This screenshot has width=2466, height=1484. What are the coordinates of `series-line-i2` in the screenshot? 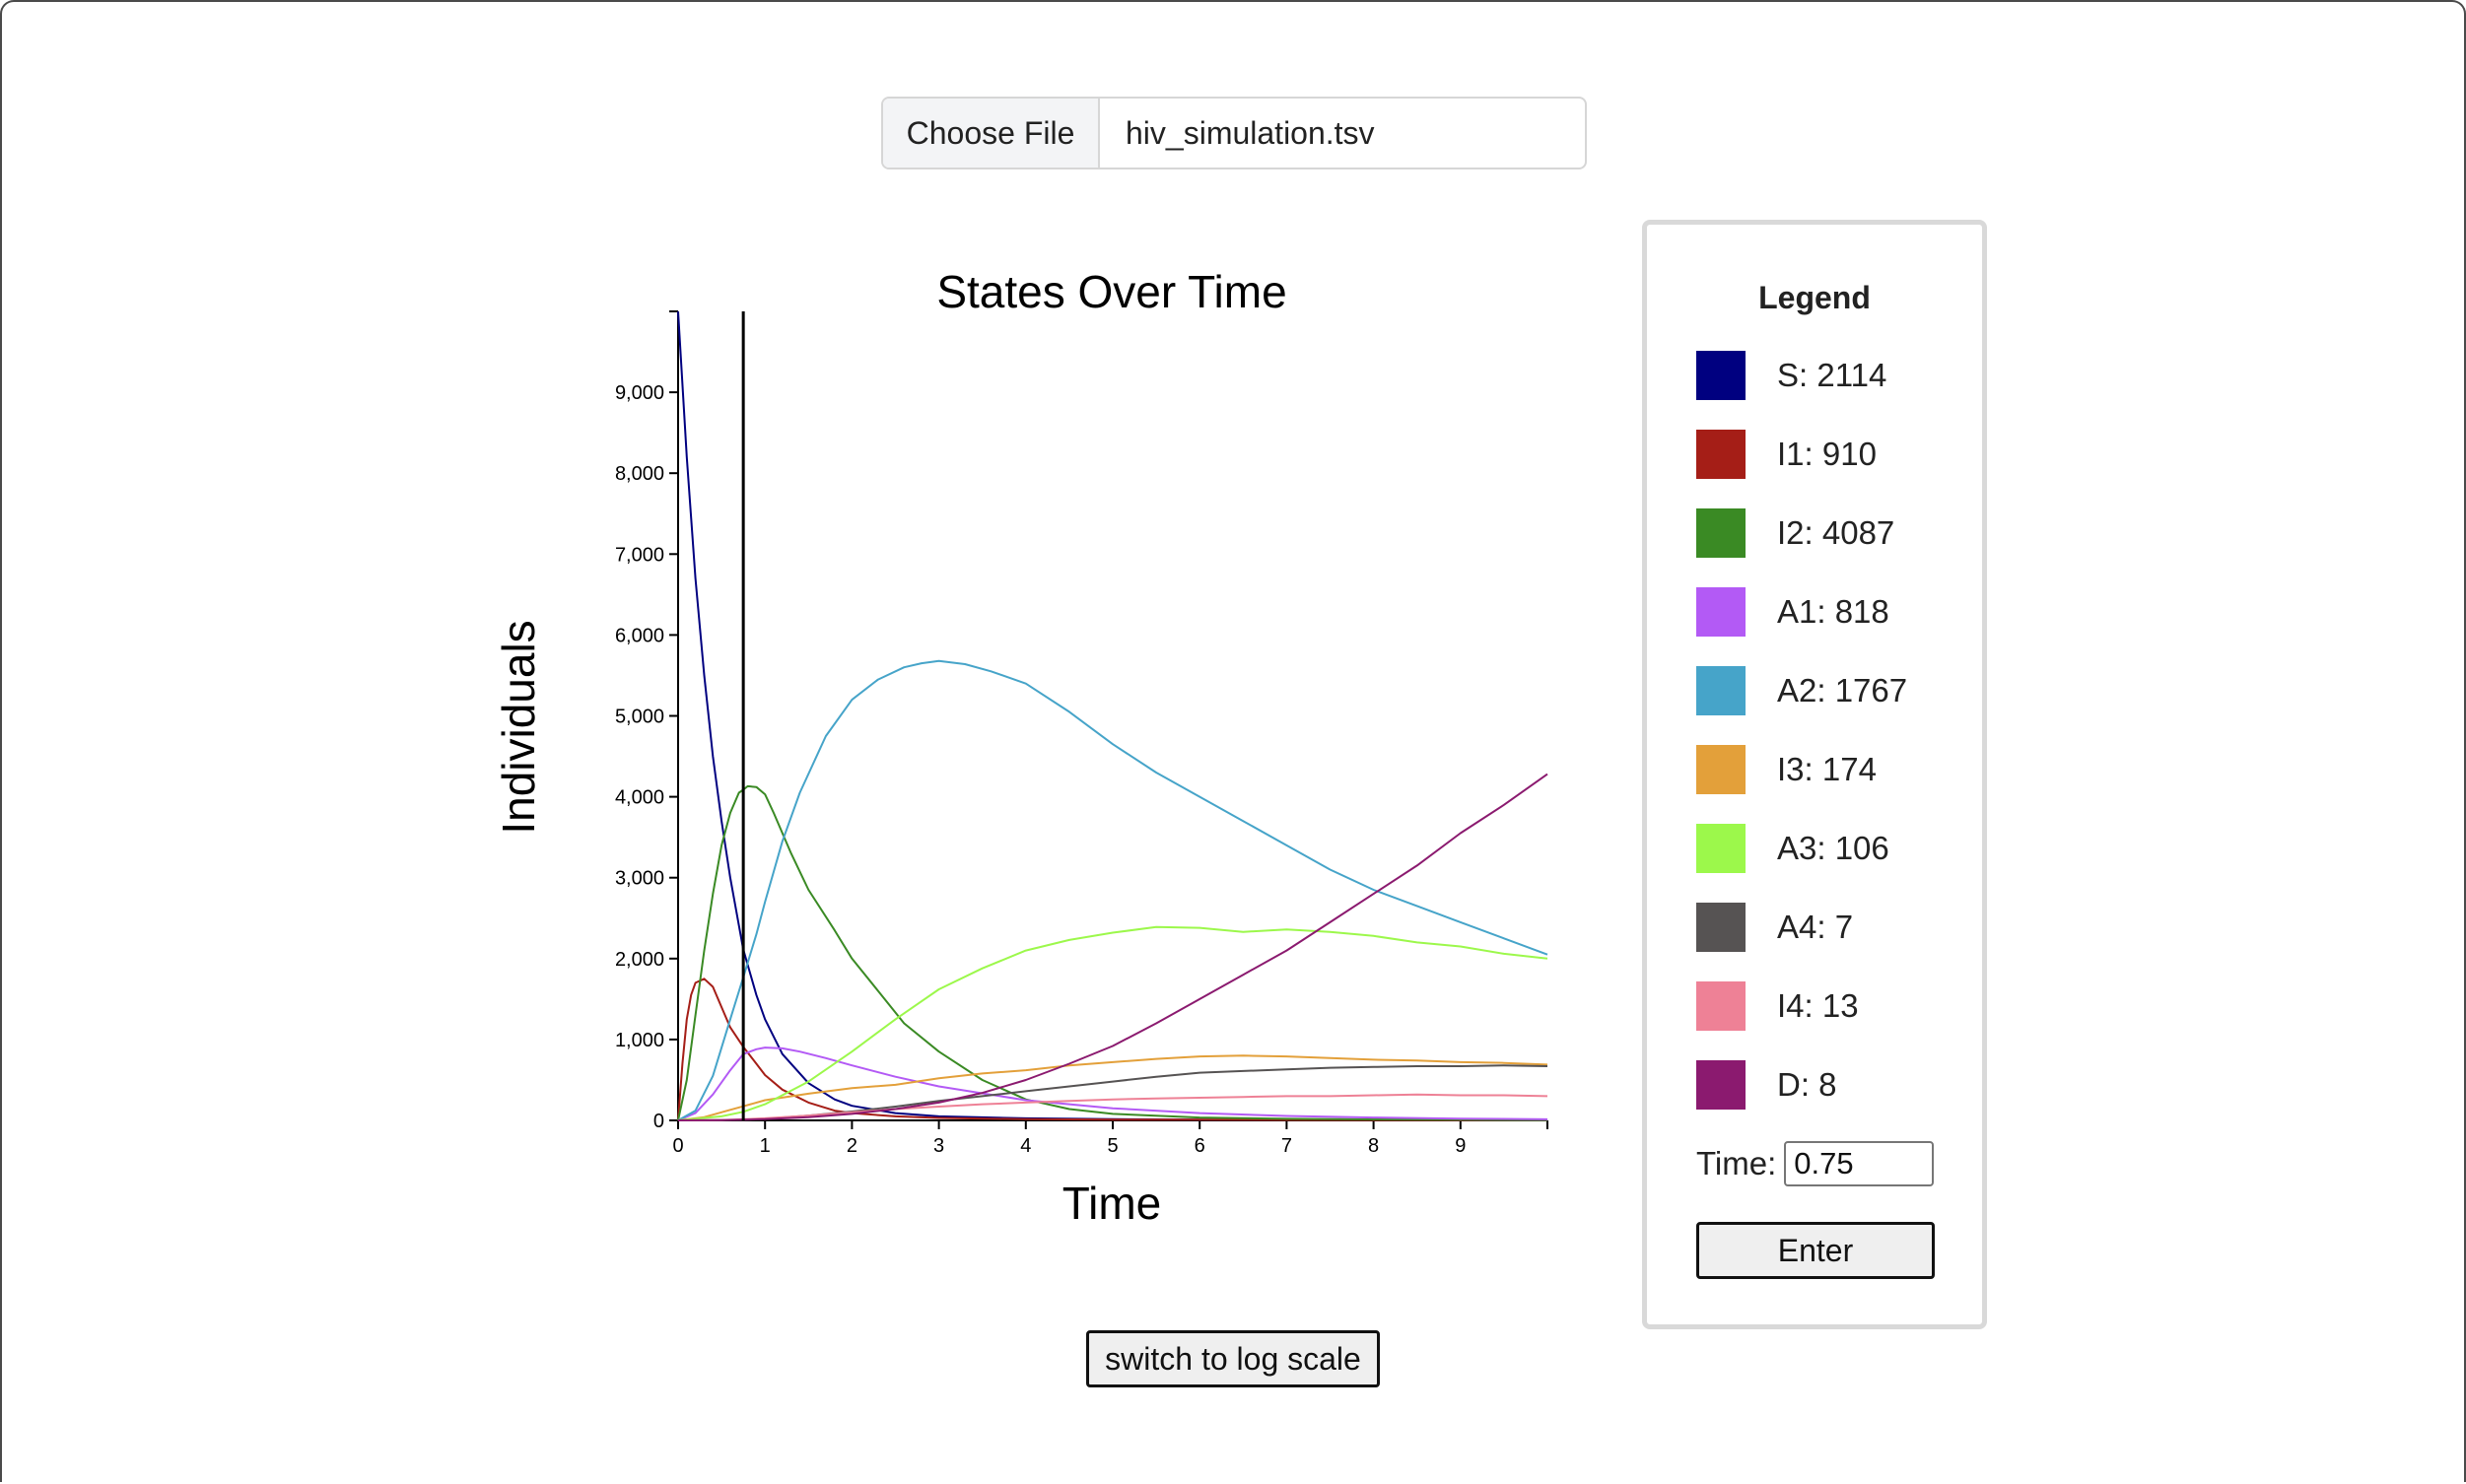 It's located at (1112, 952).